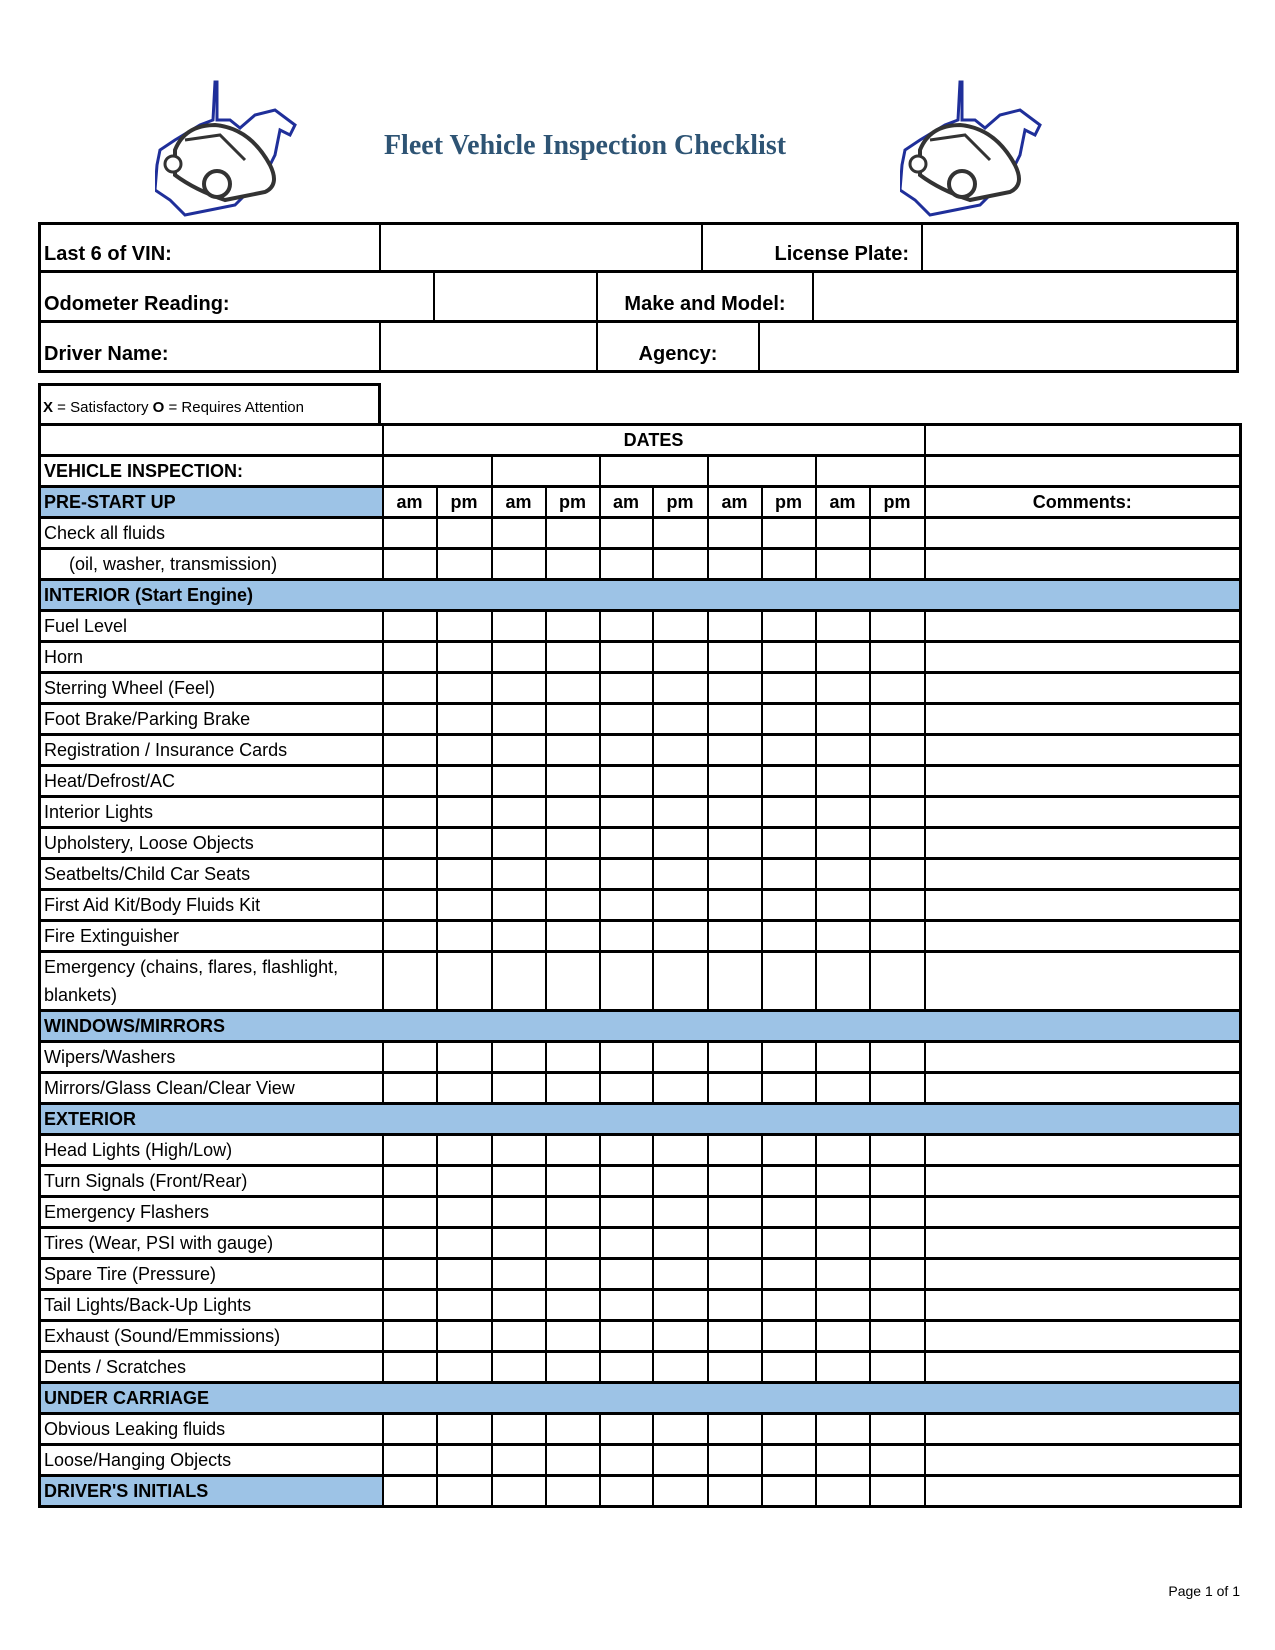 The image size is (1275, 1650). I want to click on driver-name-field, so click(489, 346).